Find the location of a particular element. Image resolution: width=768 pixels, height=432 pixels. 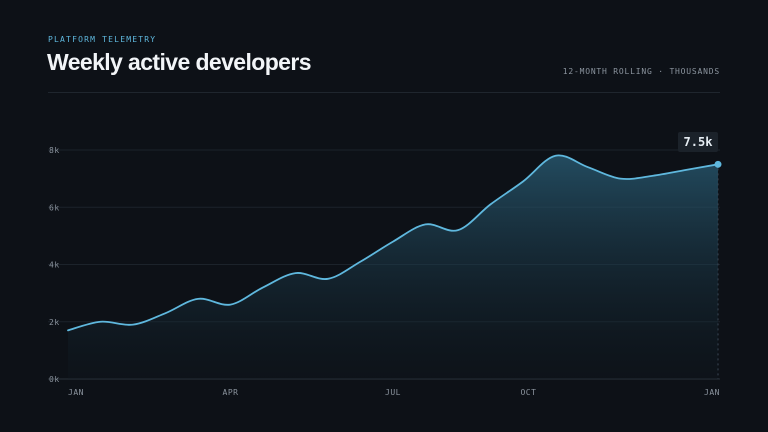

y-axis-labels: 0k 2k 4k 6k 8k is located at coordinates (54, 265).